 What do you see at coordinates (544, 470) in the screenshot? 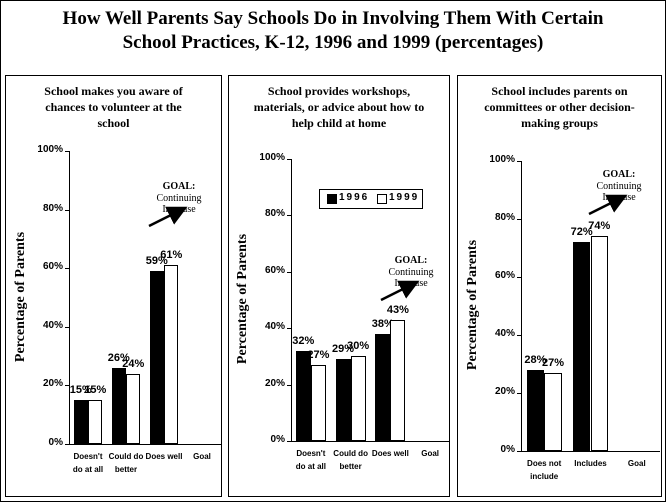
I see `x-tick-label: Does not include` at bounding box center [544, 470].